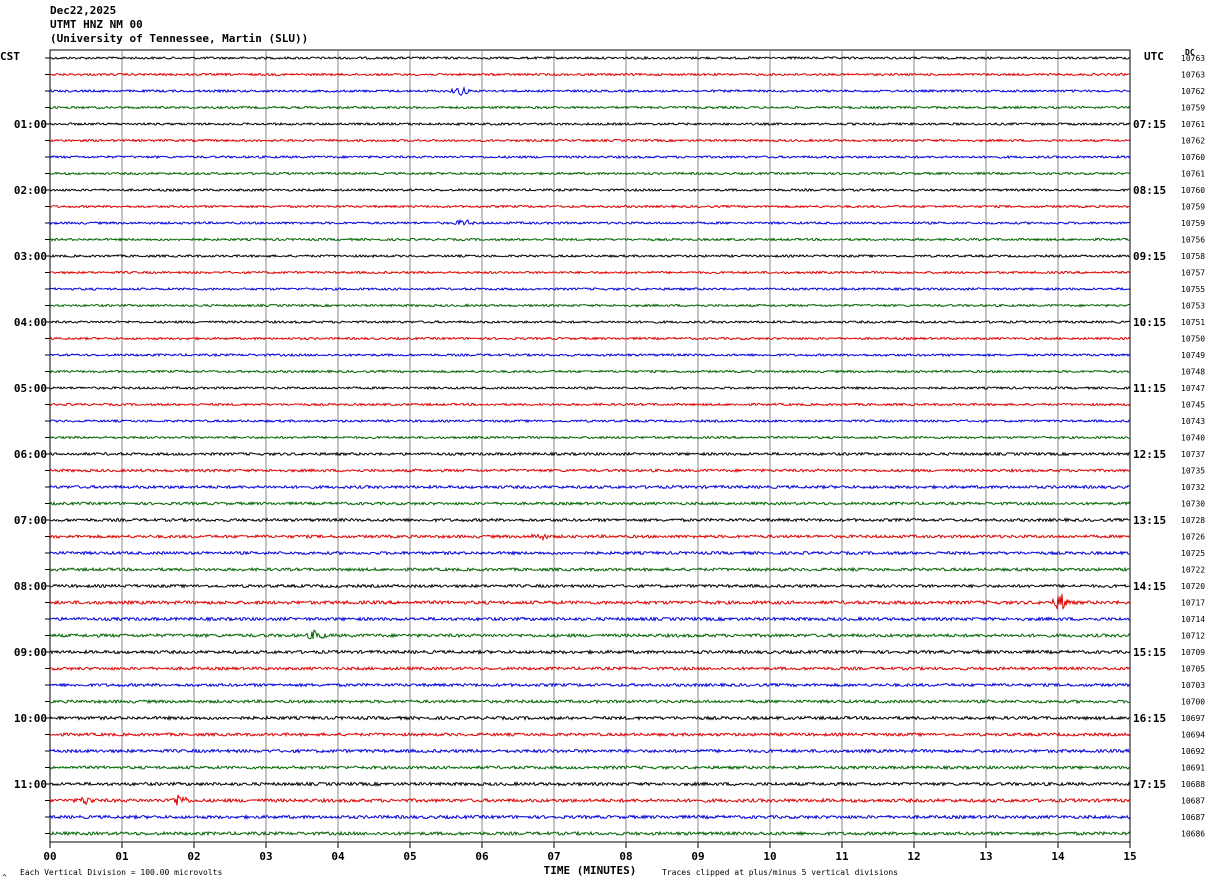 This screenshot has width=1210, height=886. Describe the element at coordinates (553, 856) in the screenshot. I see `x-tick-label: 07` at that location.